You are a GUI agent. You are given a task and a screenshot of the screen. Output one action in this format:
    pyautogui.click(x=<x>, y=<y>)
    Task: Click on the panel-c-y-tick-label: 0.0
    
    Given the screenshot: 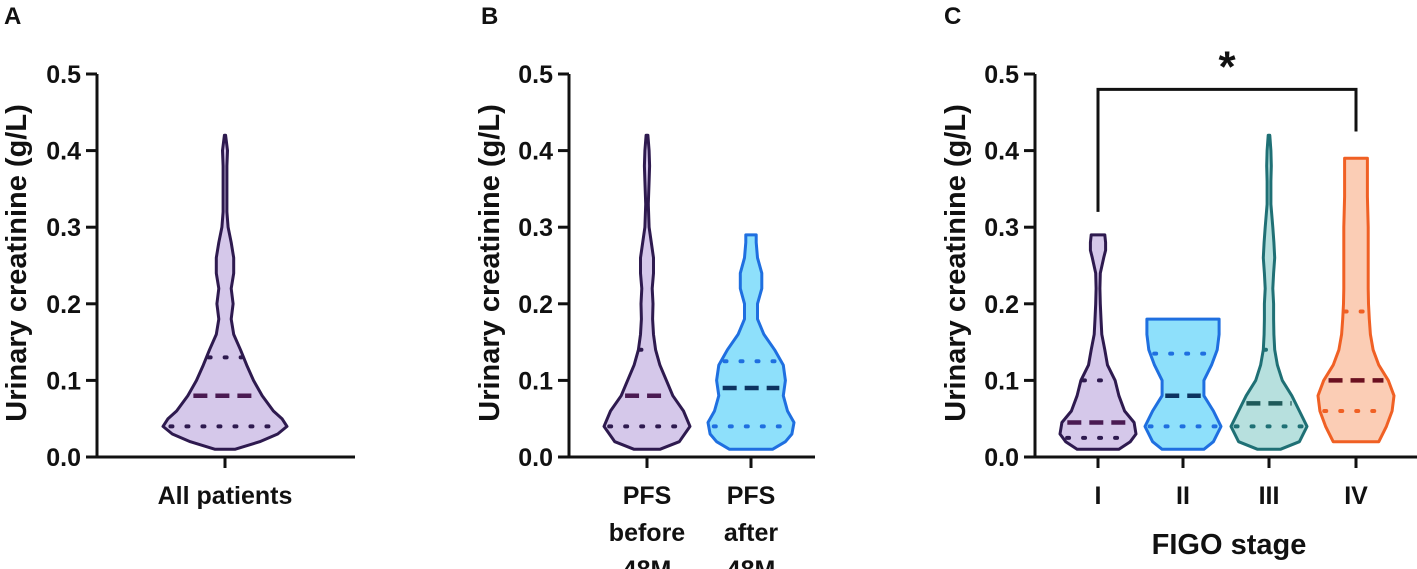 What is the action you would take?
    pyautogui.click(x=1001, y=458)
    